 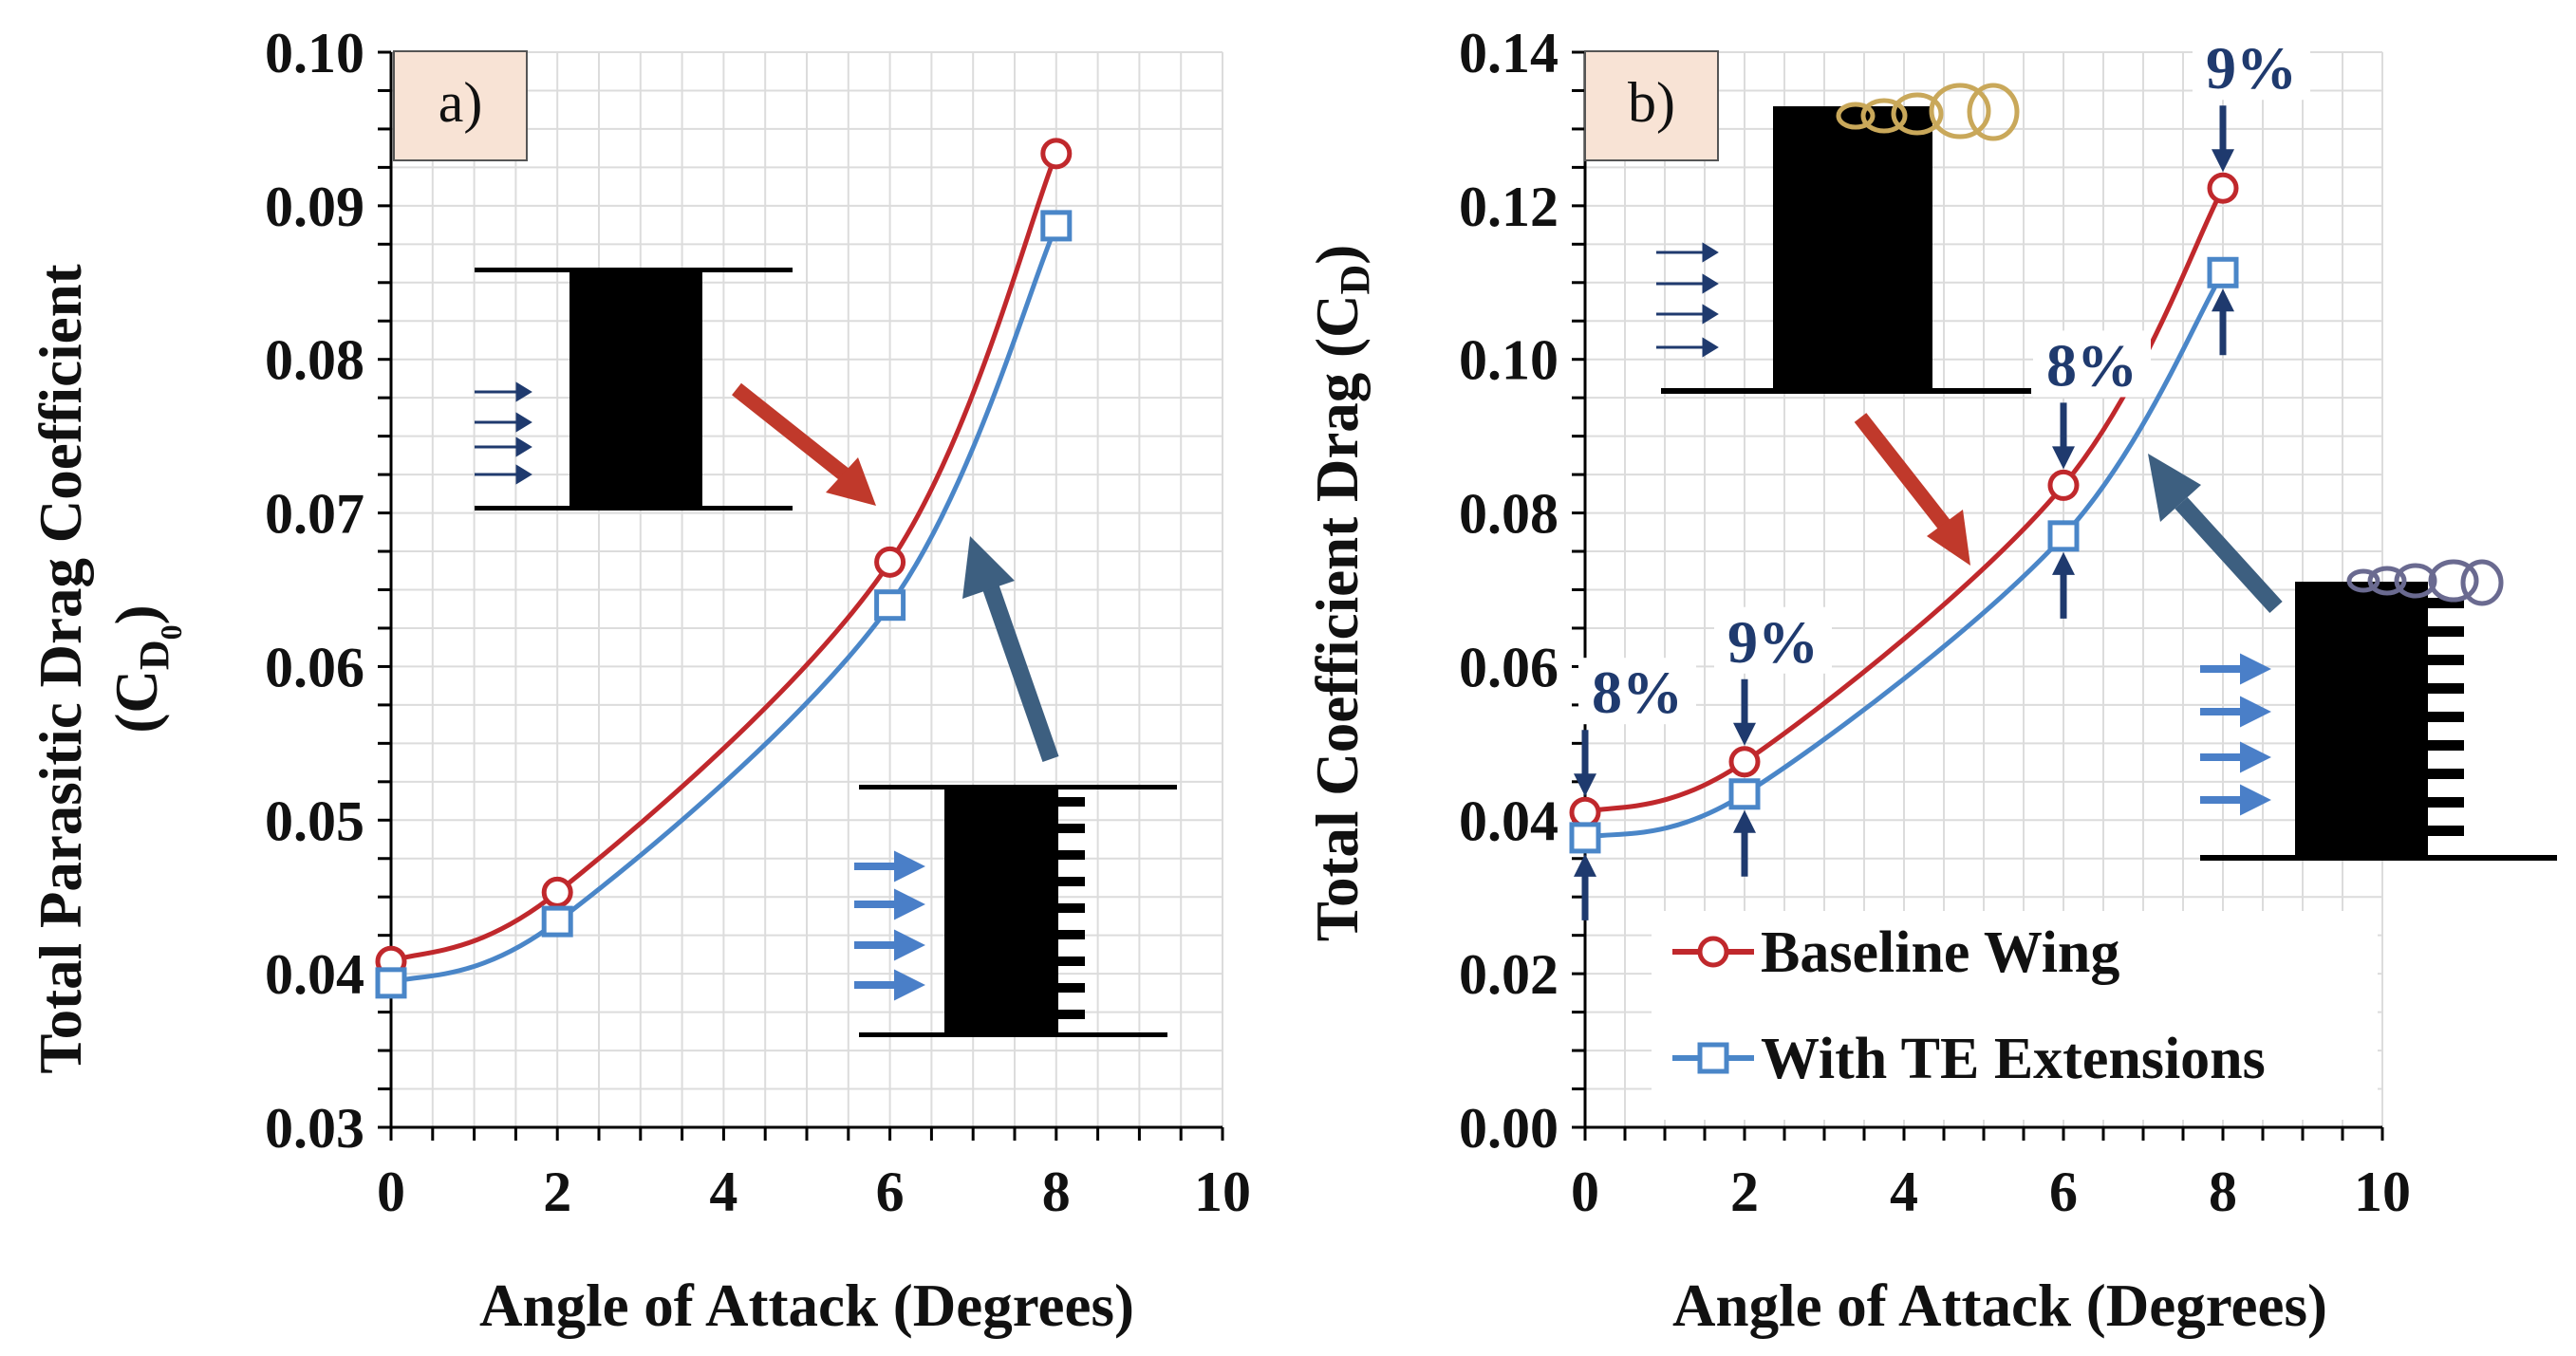 I want to click on panel-b-y-tick-label: 0.14, so click(x=1509, y=53).